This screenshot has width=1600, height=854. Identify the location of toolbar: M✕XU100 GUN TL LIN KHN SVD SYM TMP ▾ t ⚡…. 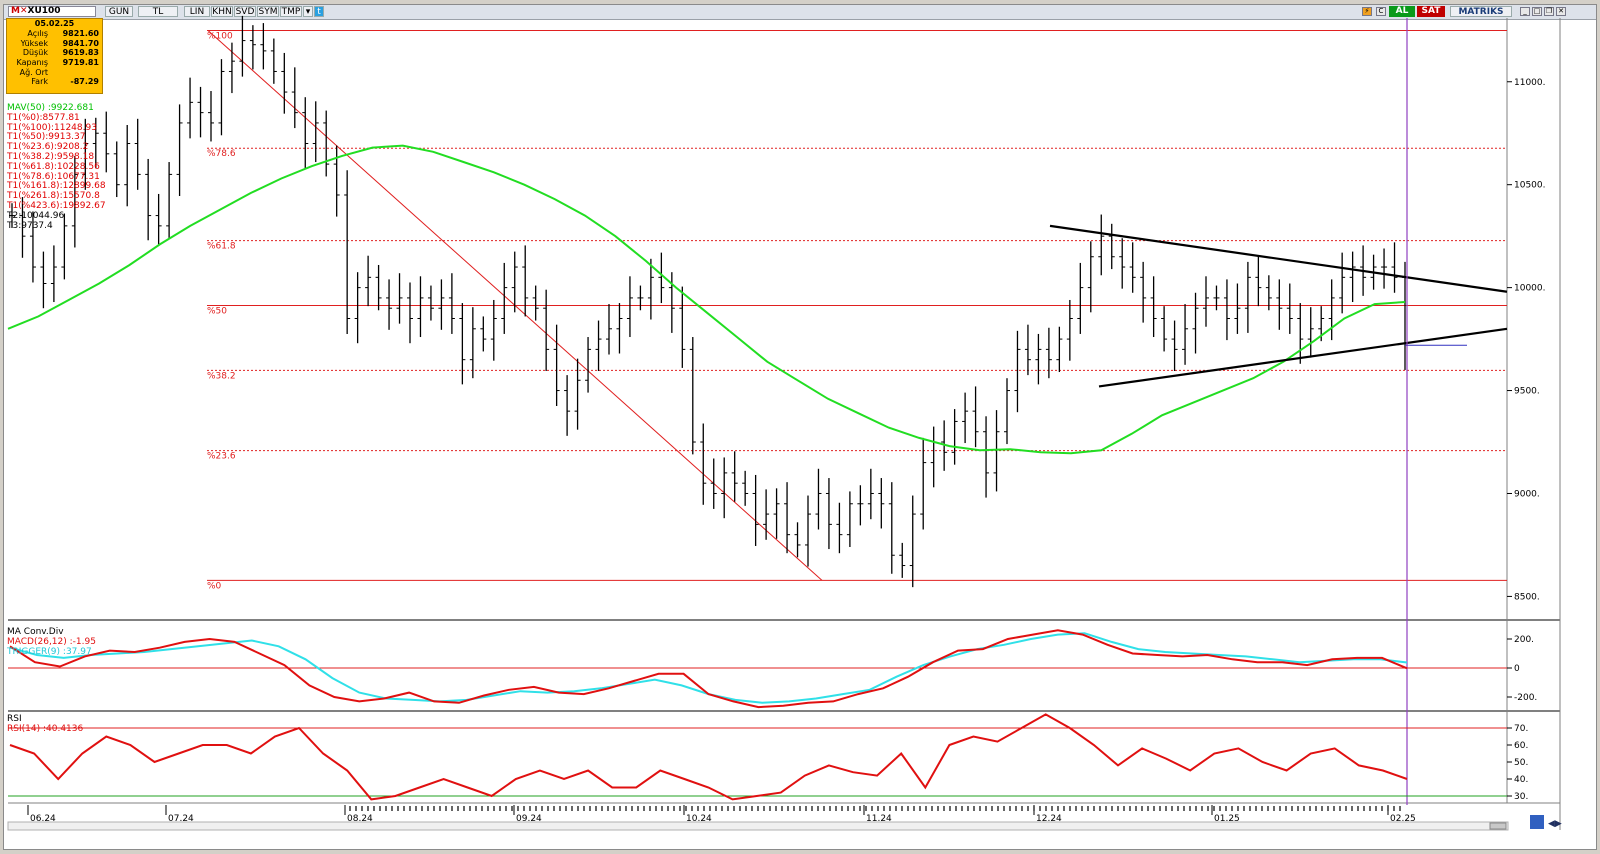
(800, 12).